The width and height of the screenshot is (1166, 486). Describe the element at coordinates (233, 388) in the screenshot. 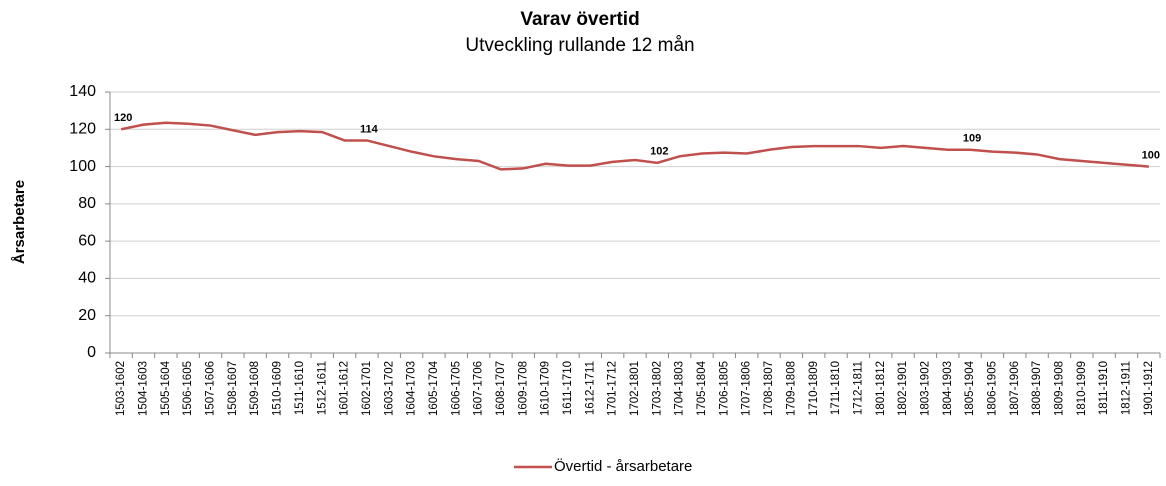

I see `x-tick-label: 1508-1607` at that location.